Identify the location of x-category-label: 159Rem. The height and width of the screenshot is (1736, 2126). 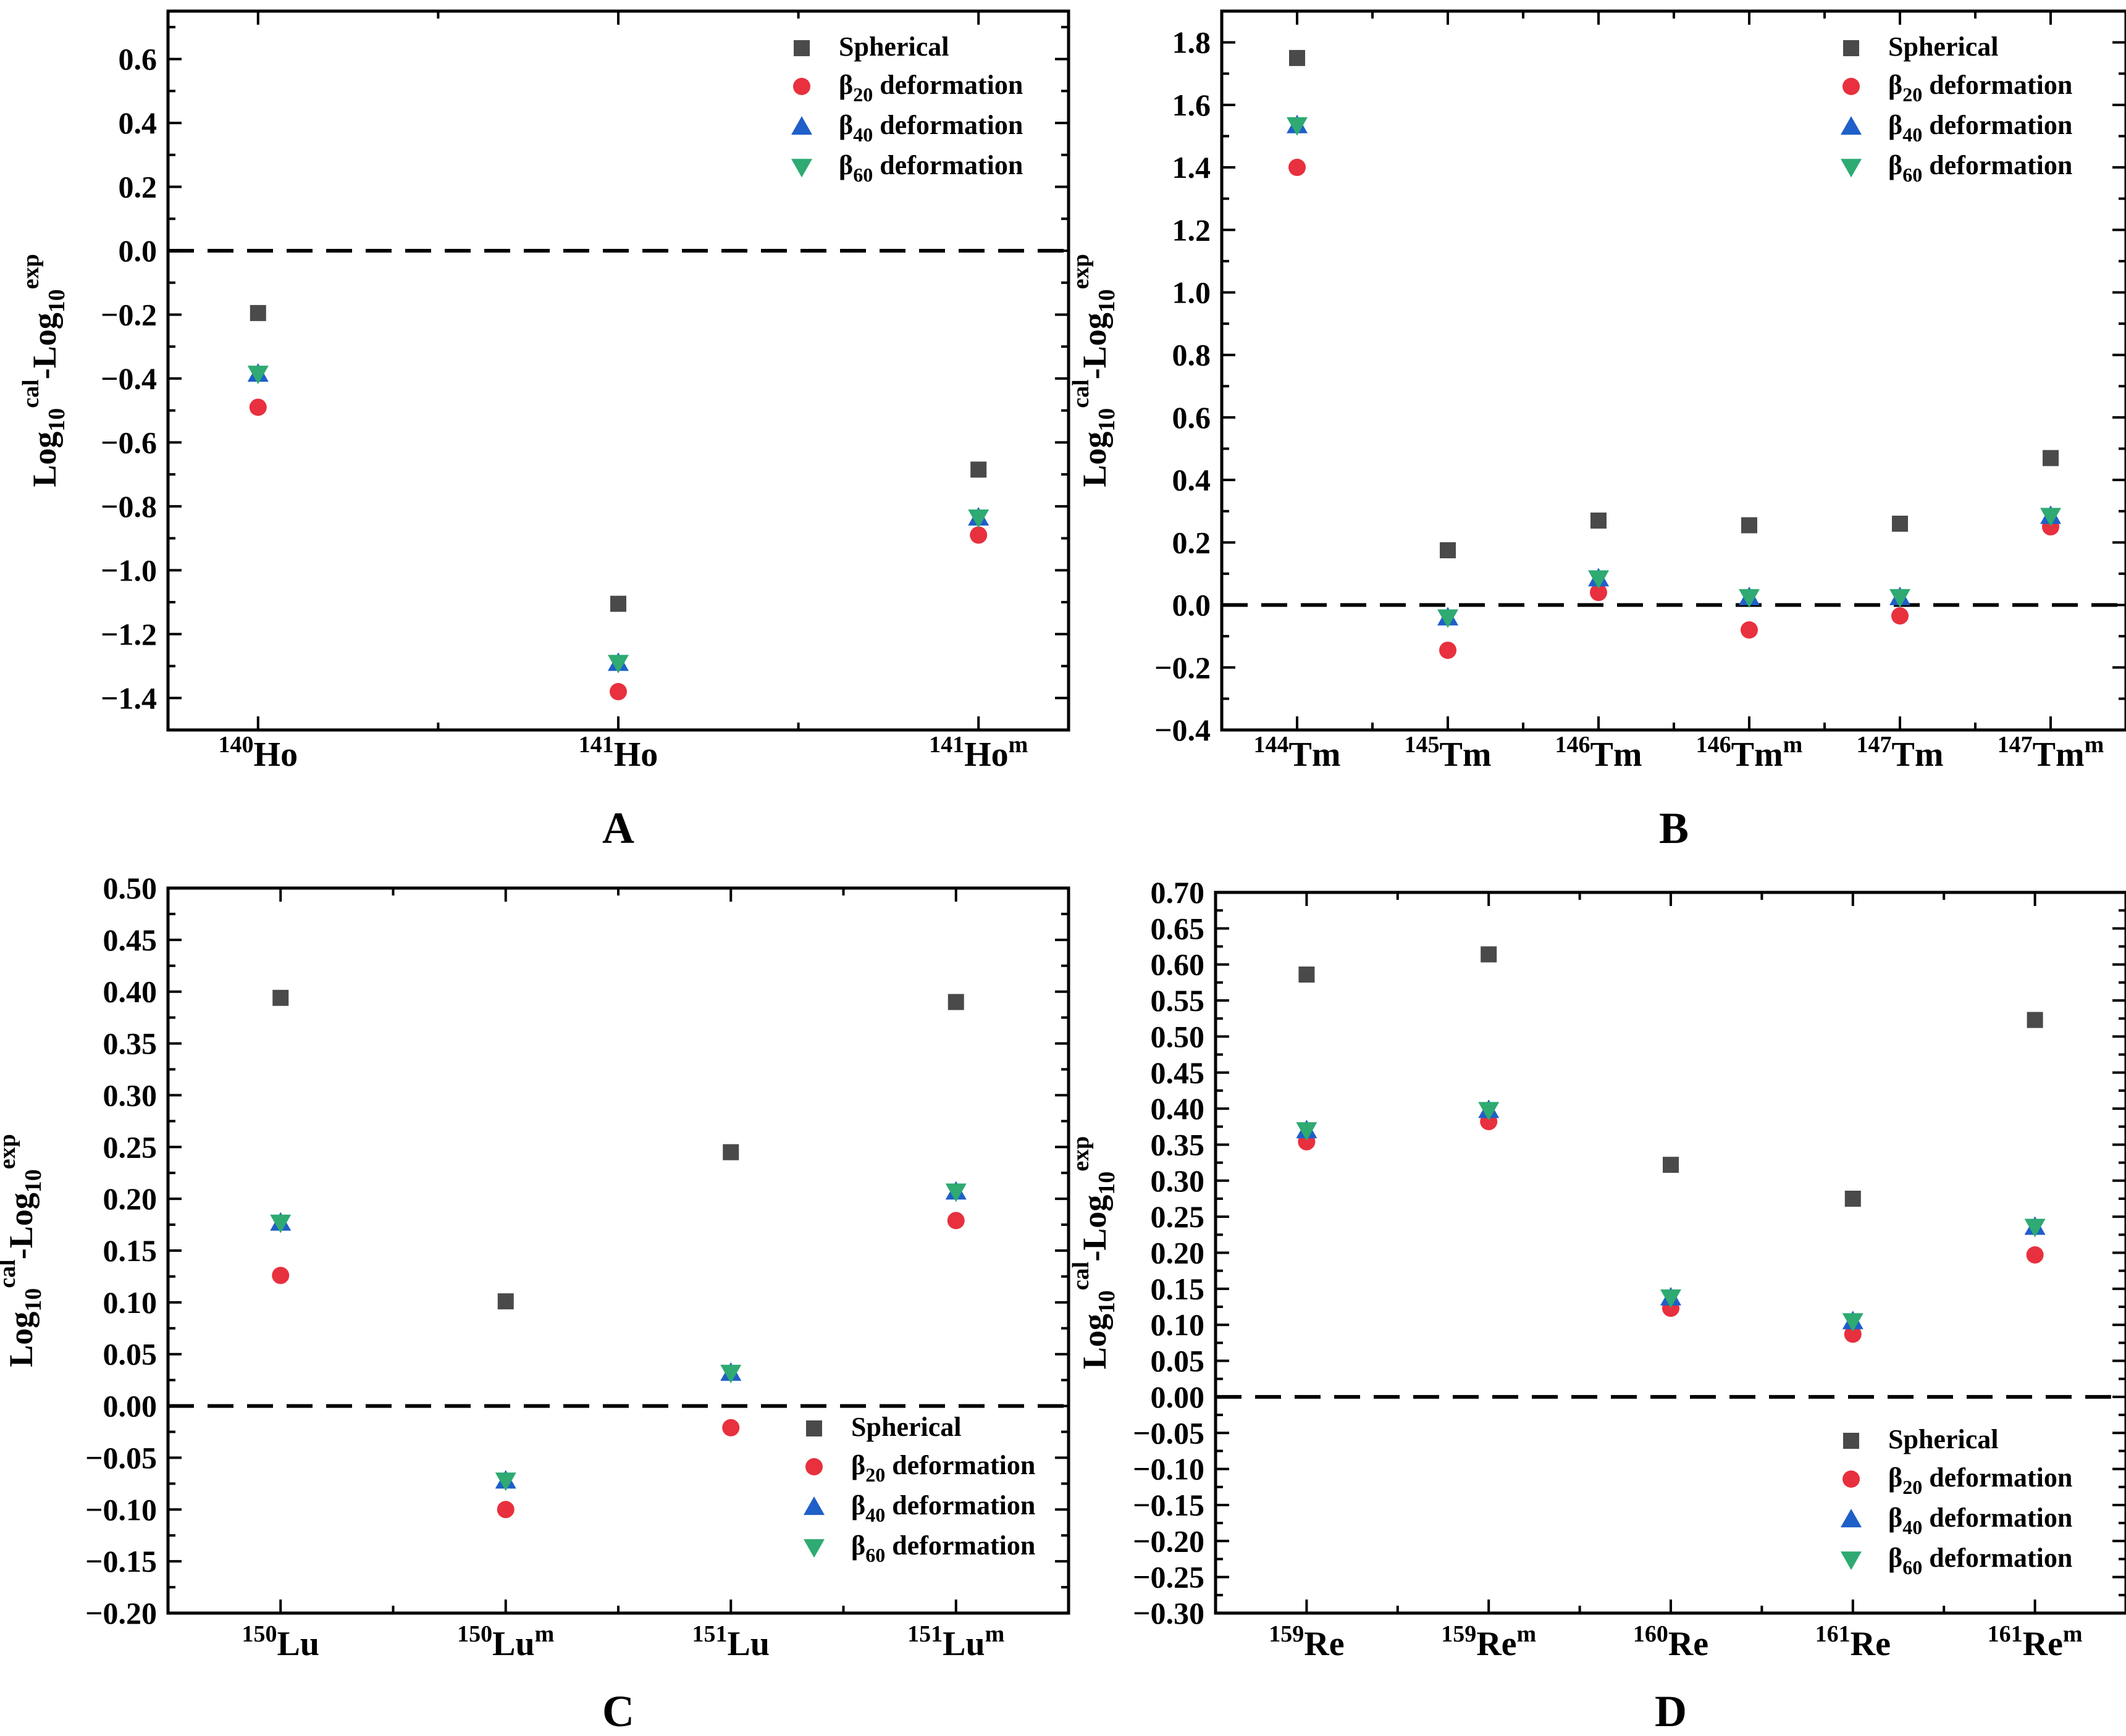
(1488, 1642).